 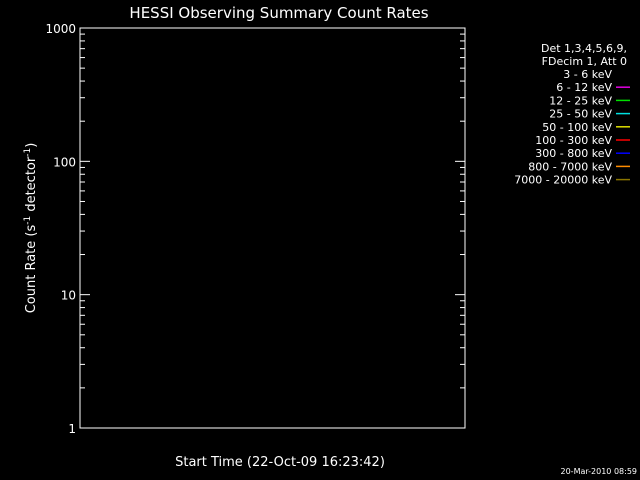 What do you see at coordinates (577, 127) in the screenshot?
I see `legend-label-4: 50 - 100 keV` at bounding box center [577, 127].